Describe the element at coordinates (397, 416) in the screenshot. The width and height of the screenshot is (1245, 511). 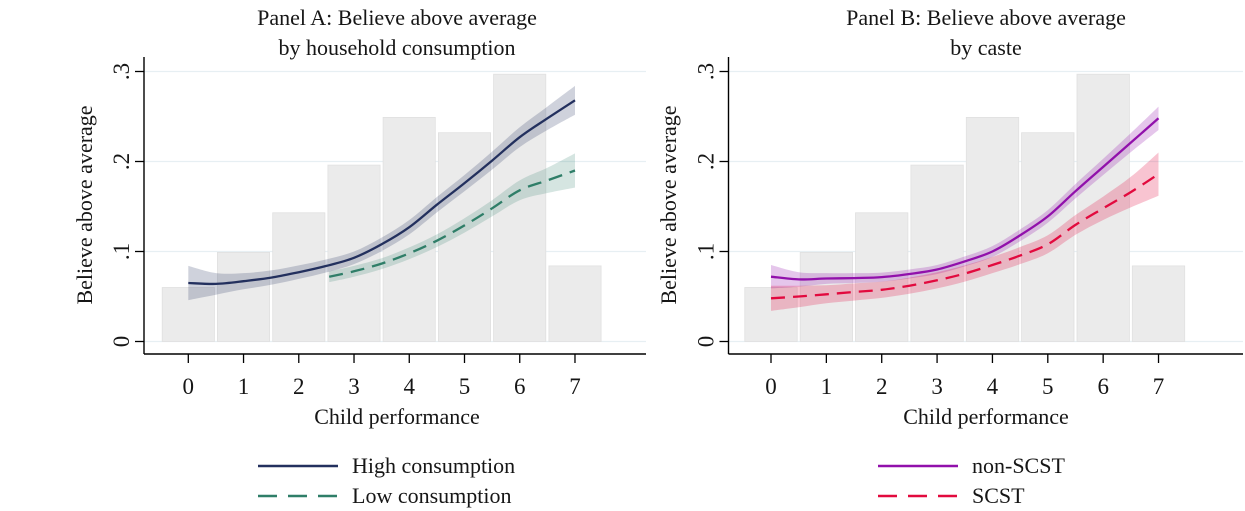
I see `panel-a-x-axis-title: Child performance` at that location.